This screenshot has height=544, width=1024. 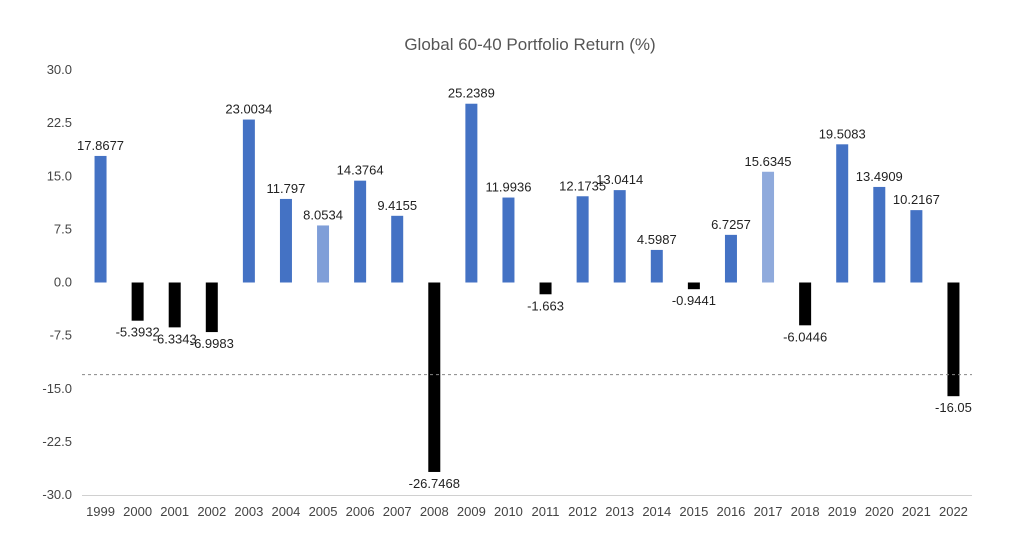 I want to click on x-tick-label: 2001, so click(x=174, y=511).